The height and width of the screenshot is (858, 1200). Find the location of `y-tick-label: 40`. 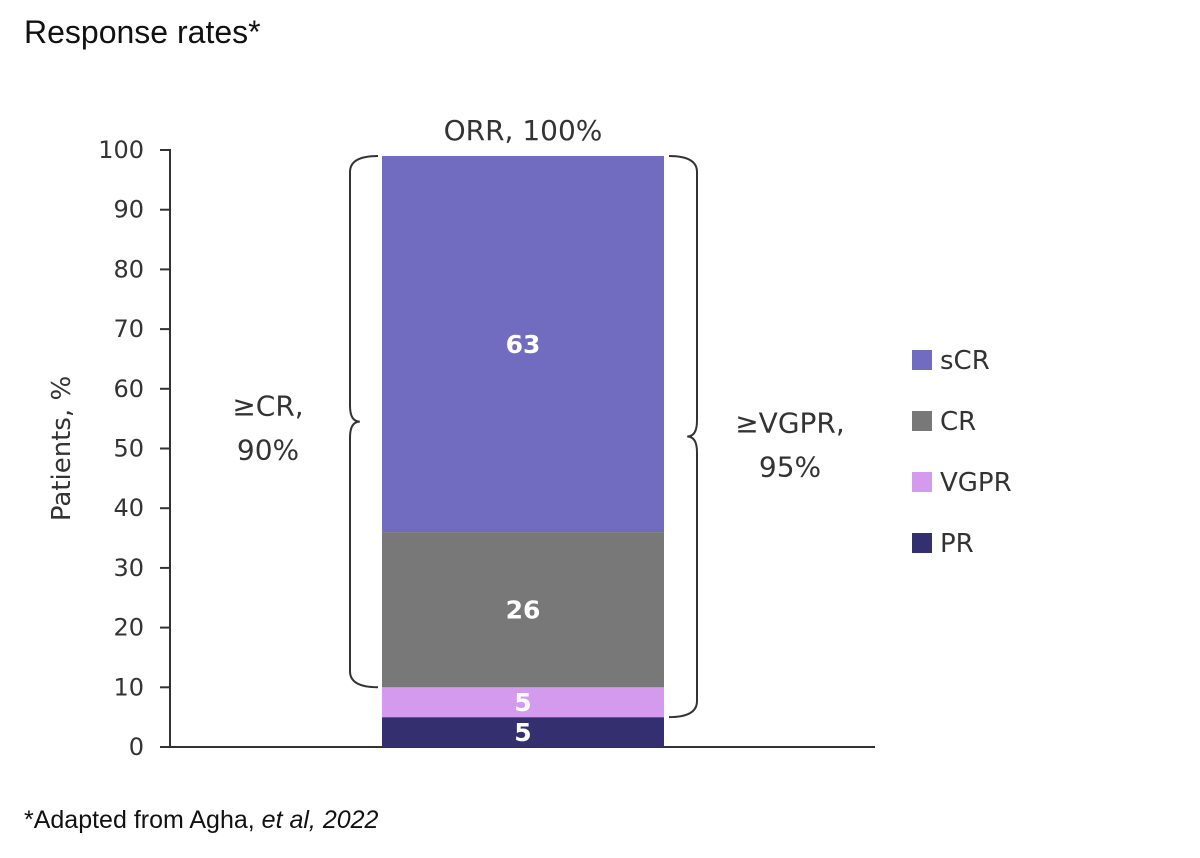

y-tick-label: 40 is located at coordinates (128, 508).